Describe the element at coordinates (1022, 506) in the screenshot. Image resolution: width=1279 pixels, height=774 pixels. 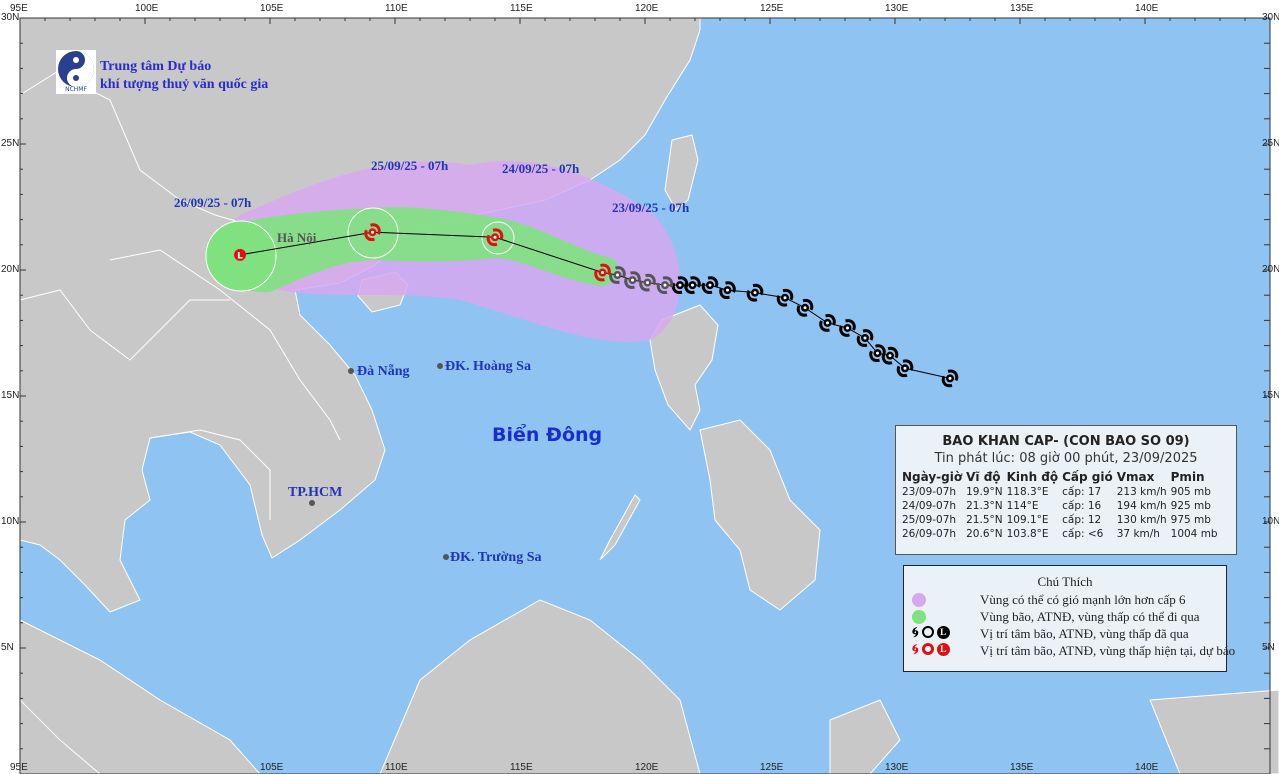
I see `table-cell: 114°E` at that location.